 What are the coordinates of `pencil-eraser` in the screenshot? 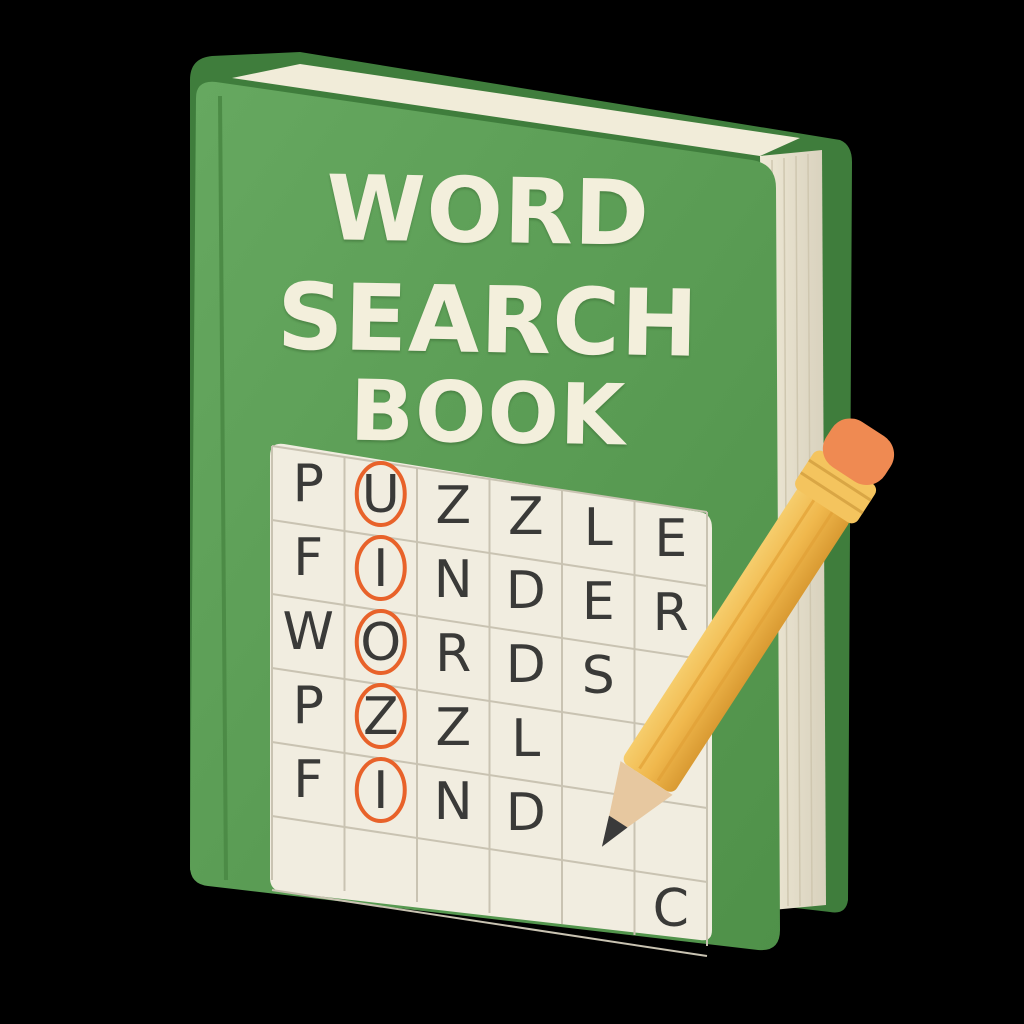 It's located at (858, 451).